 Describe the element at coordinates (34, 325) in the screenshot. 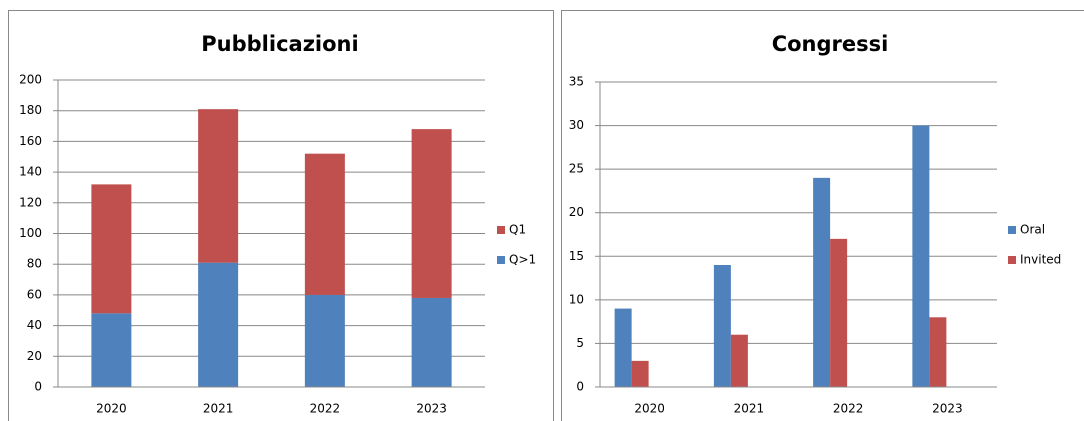

I see `y-tick-label: 40` at that location.